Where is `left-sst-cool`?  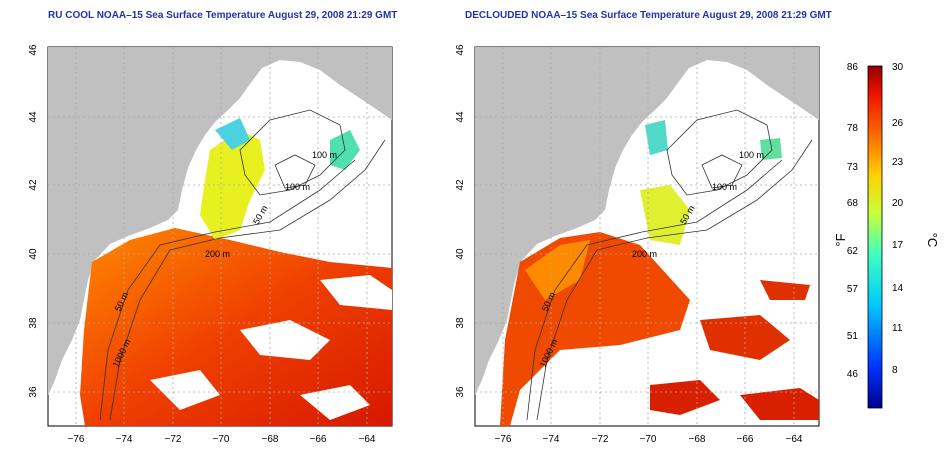 left-sst-cool is located at coordinates (232, 185).